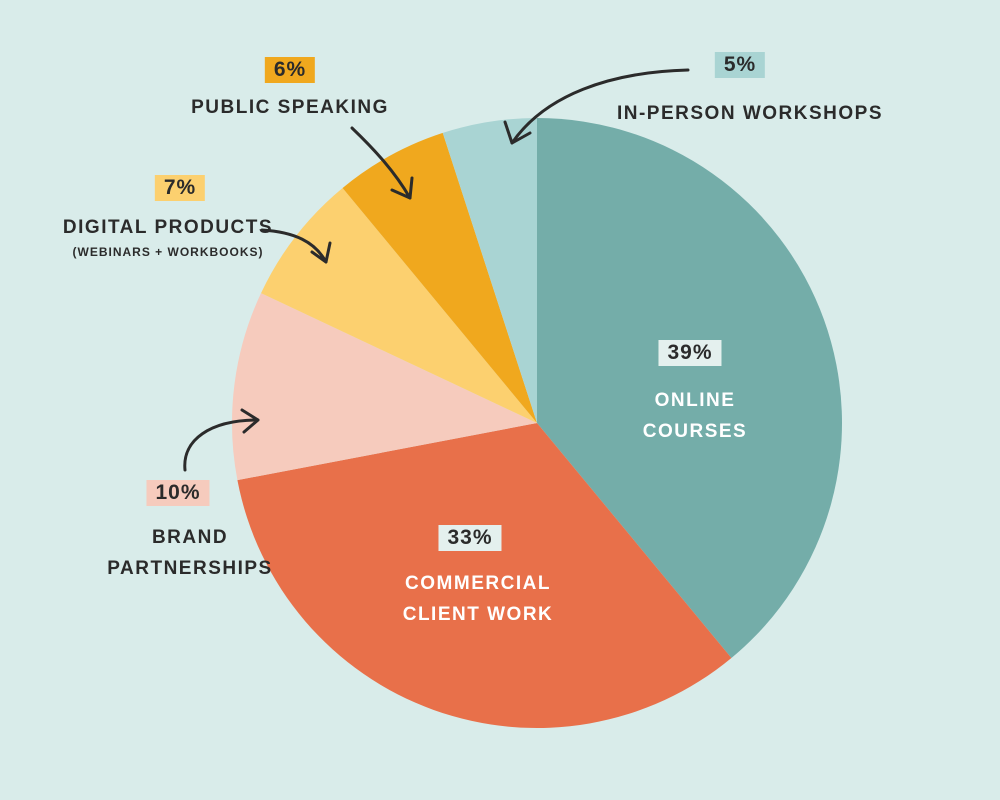 Image resolution: width=1000 pixels, height=800 pixels. Describe the element at coordinates (695, 416) in the screenshot. I see `category-label: ONLINE COURSES` at that location.